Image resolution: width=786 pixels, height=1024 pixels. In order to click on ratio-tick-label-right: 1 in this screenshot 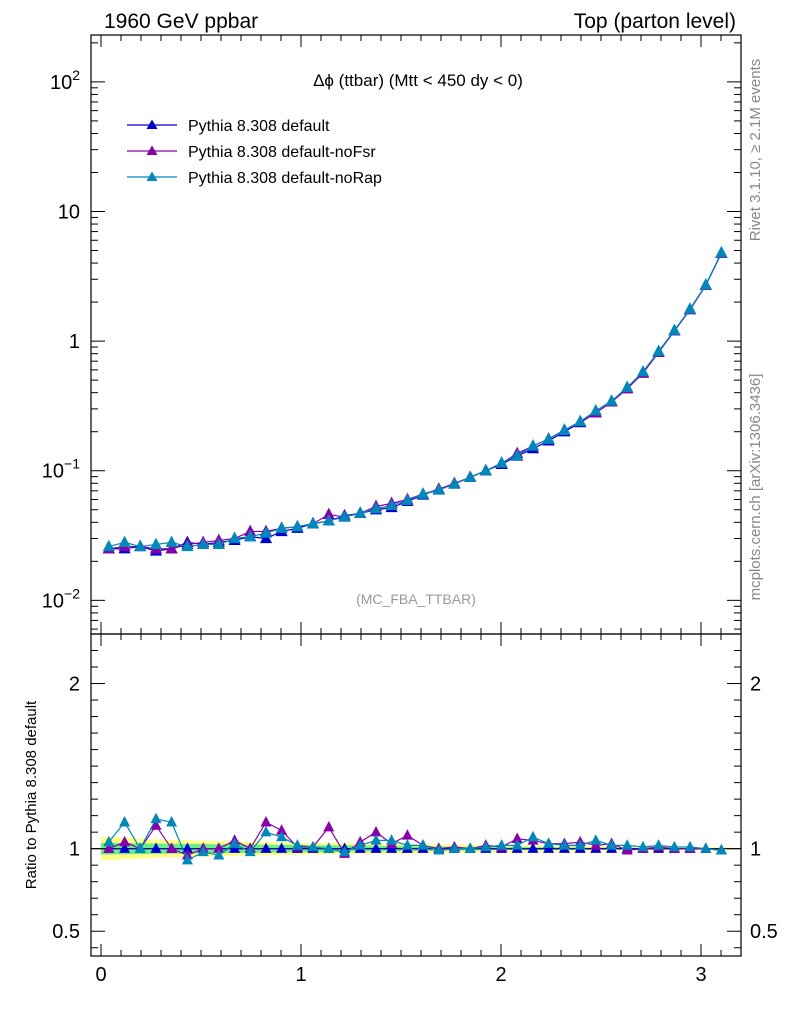, I will do `click(755, 850)`.